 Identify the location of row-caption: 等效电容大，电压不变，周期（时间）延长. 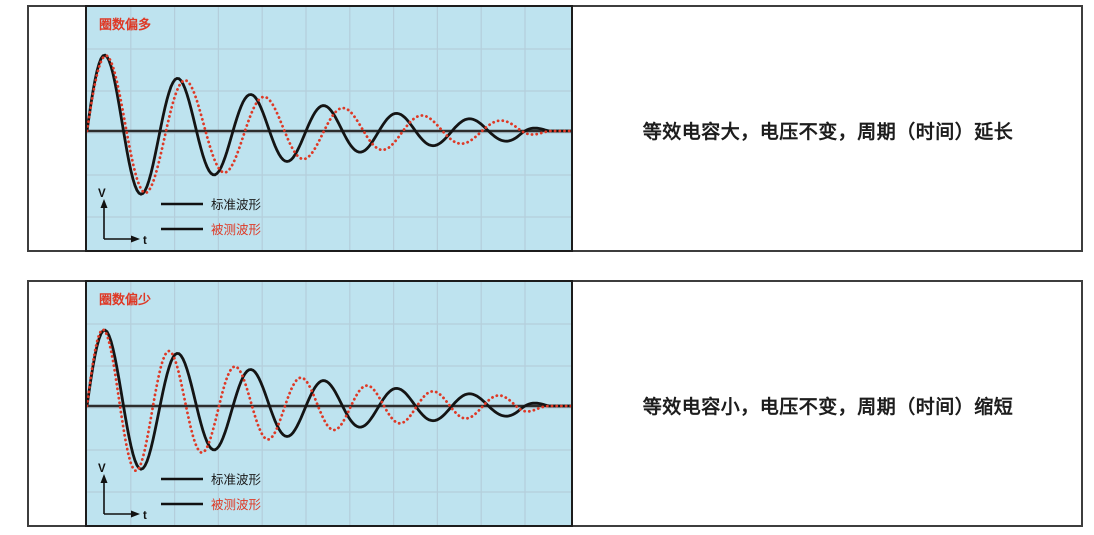
(828, 132).